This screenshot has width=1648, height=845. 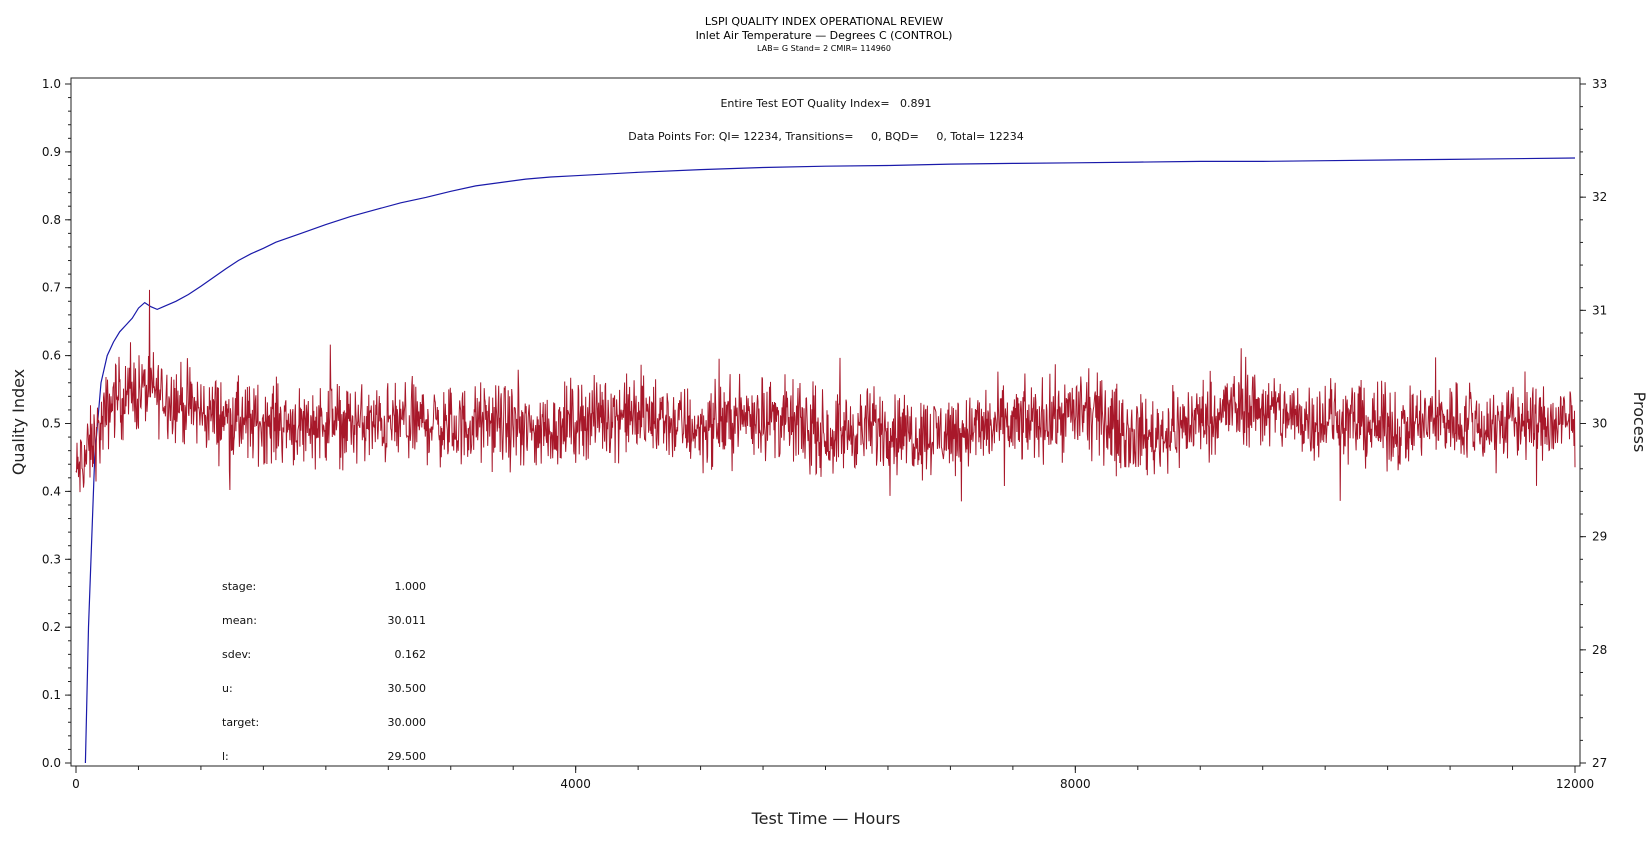 I want to click on stat-value: 30.000, so click(x=407, y=722).